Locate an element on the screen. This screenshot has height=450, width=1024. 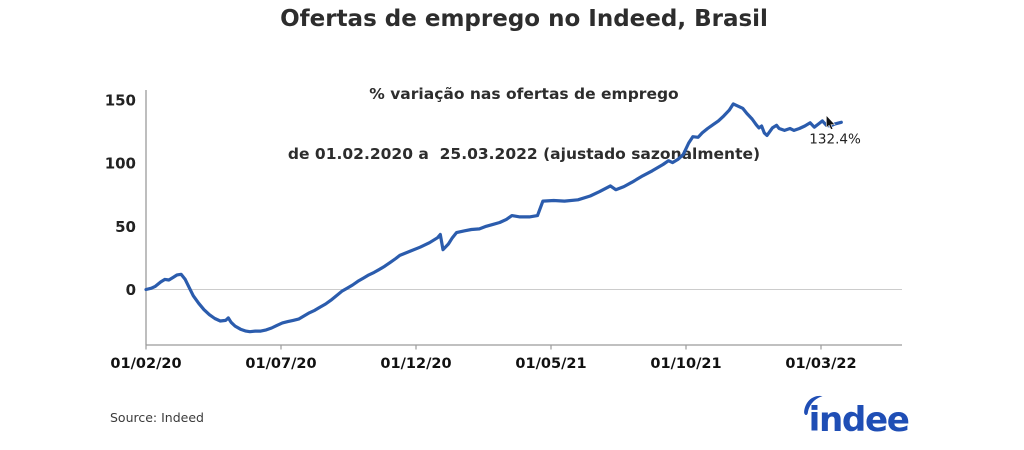
y-axis-tick-labels: 150 100 50 0 is located at coordinates (120, 195).